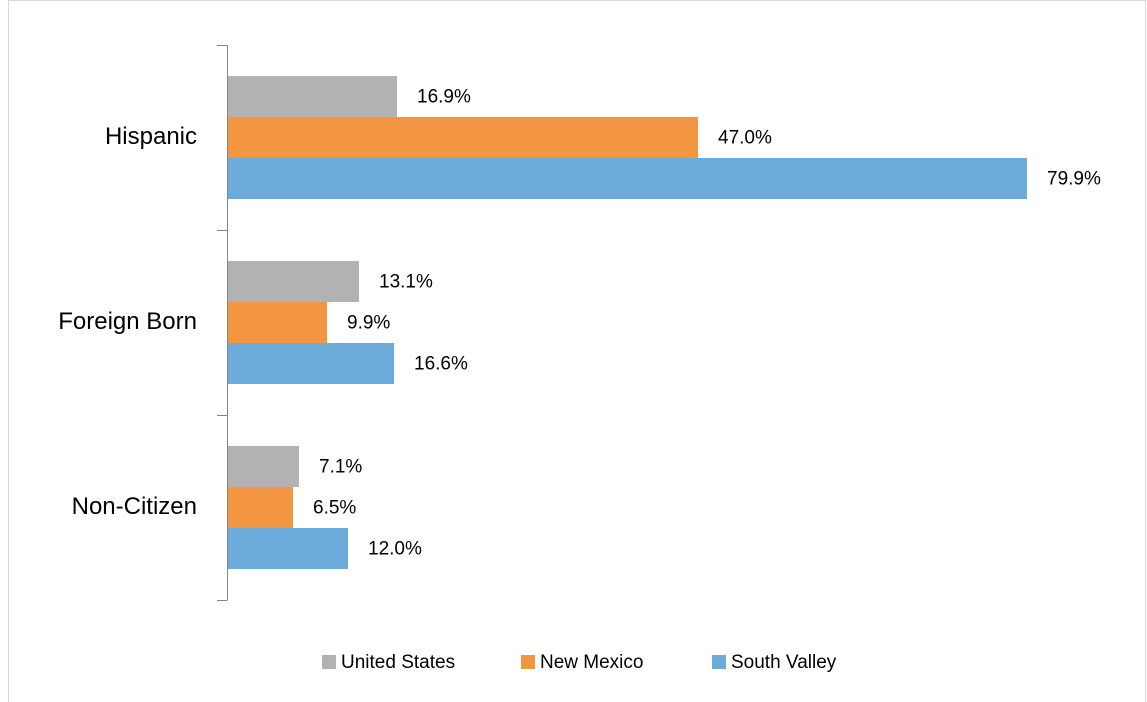  Describe the element at coordinates (222, 323) in the screenshot. I see `category-axis` at that location.